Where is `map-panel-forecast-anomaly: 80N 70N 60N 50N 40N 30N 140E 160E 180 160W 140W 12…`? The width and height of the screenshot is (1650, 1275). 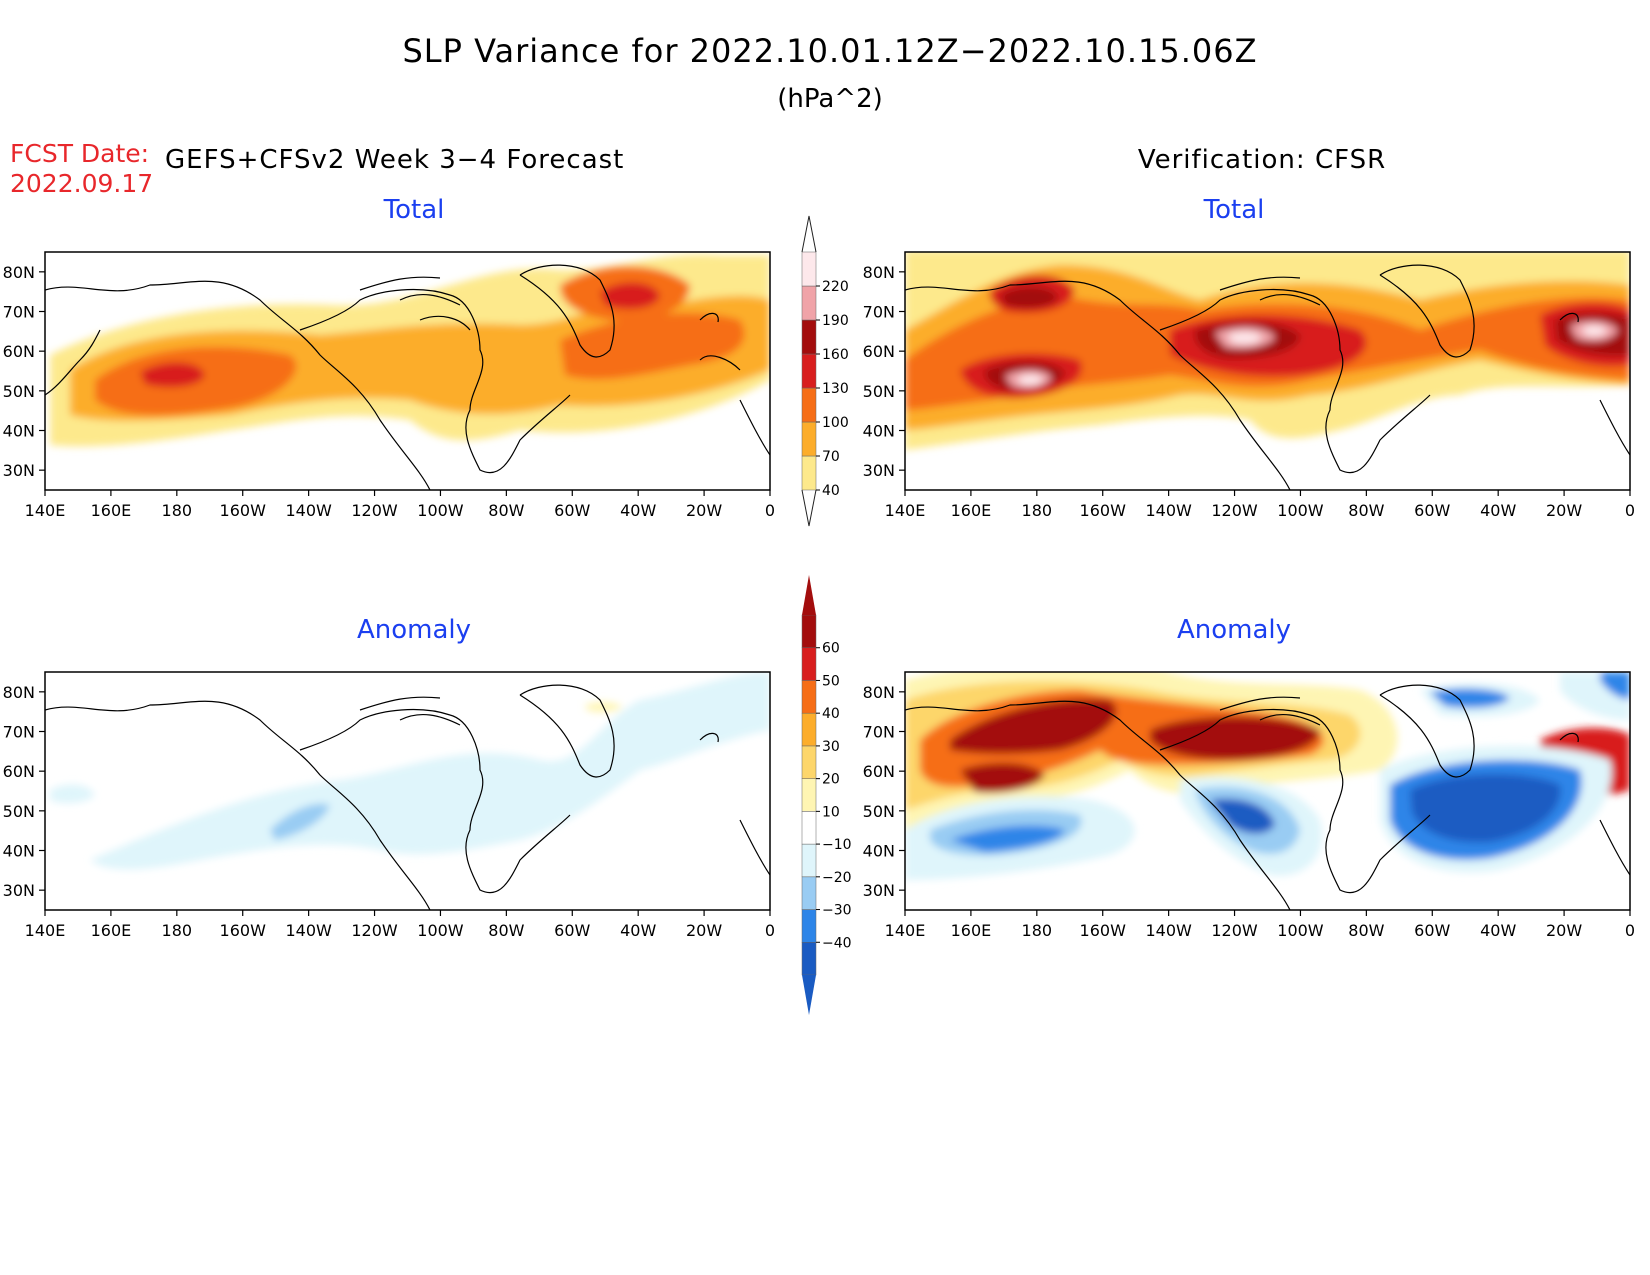
map-panel-forecast-anomaly: 80N 70N 60N 50N 40N 30N 140E 160E 180 160W 140W 12… is located at coordinates (389, 805).